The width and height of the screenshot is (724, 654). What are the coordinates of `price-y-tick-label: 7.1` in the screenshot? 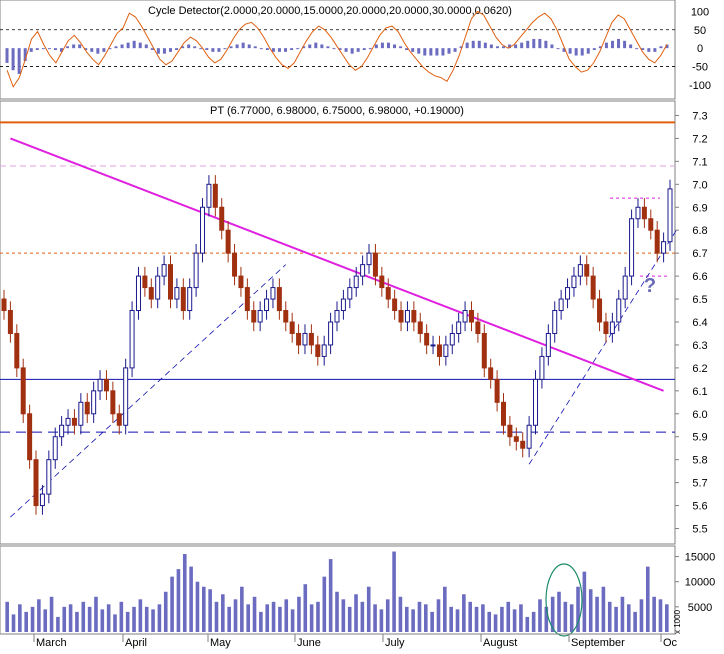 It's located at (699, 162).